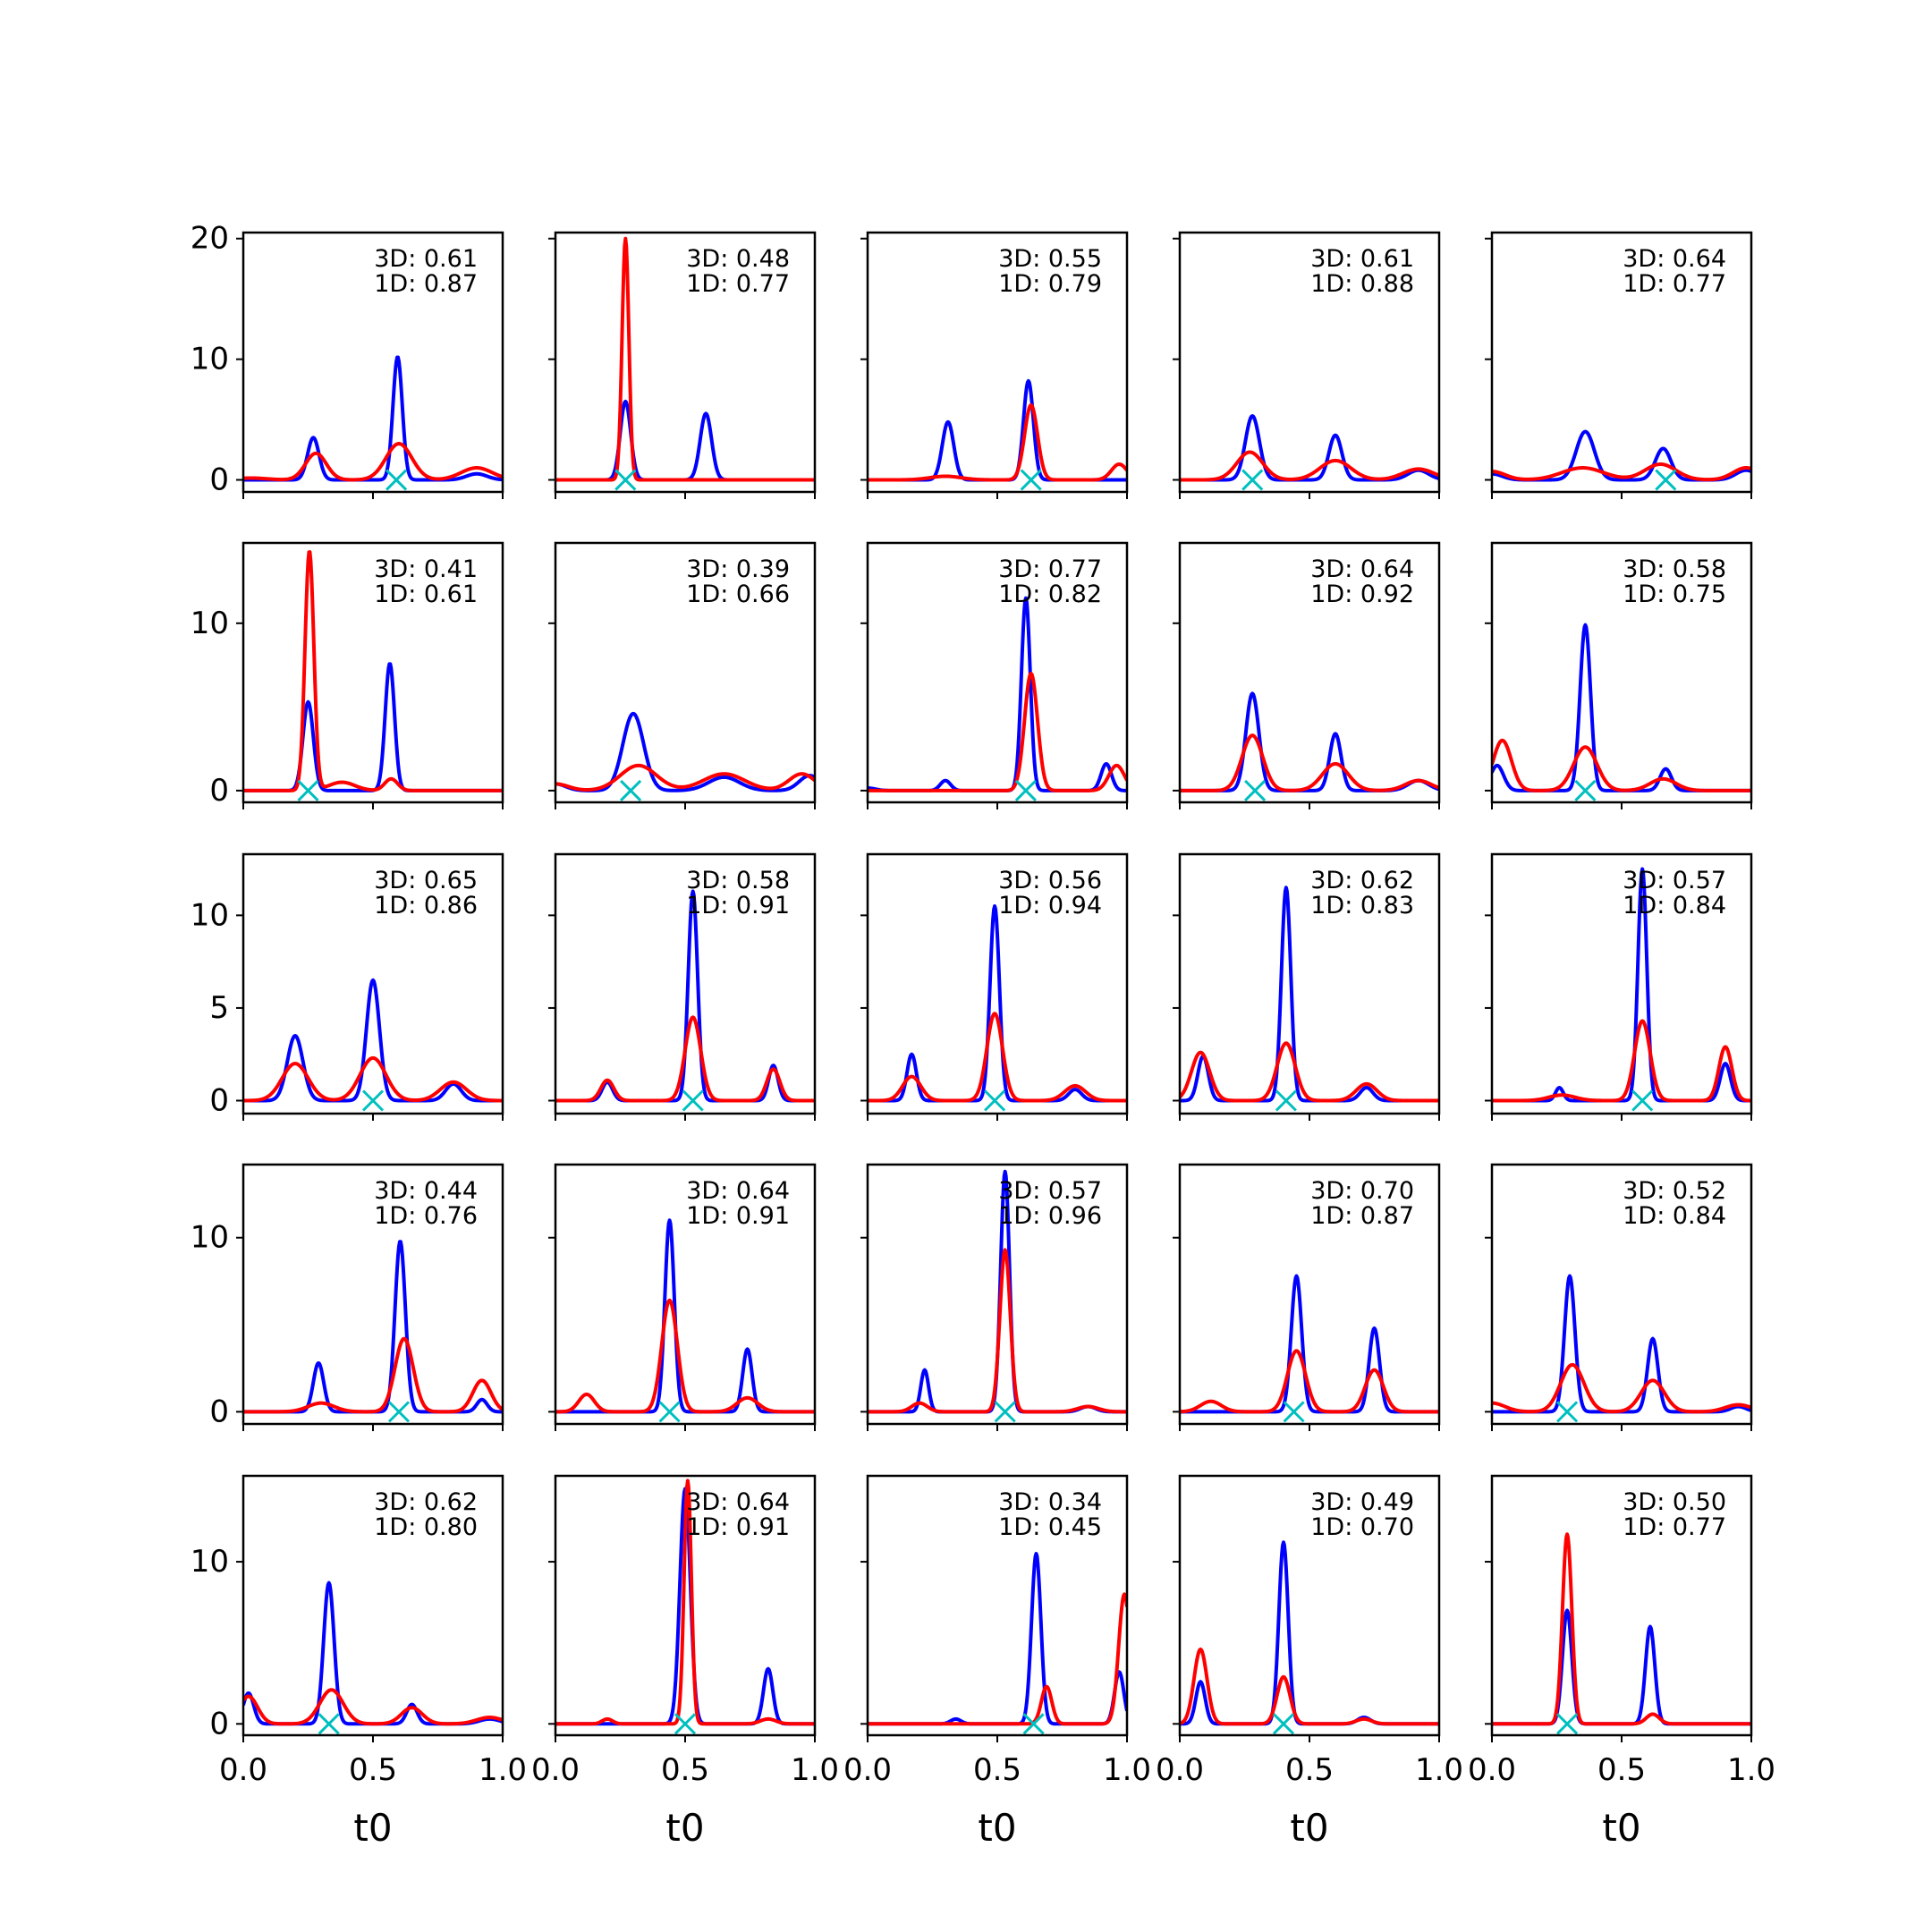 The height and width of the screenshot is (1932, 1932). Describe the element at coordinates (1362, 1502) in the screenshot. I see `score-3d-label: 3D: 0.49` at that location.